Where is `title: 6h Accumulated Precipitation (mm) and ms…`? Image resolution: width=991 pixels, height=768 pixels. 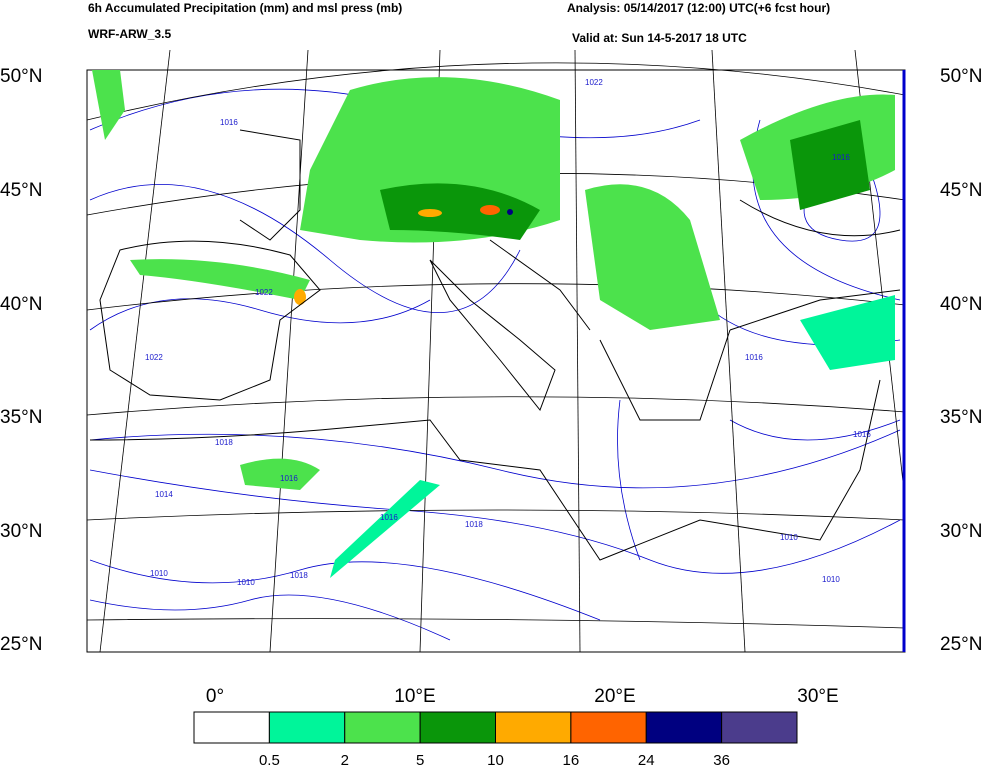 title: 6h Accumulated Precipitation (mm) and ms… is located at coordinates (245, 8).